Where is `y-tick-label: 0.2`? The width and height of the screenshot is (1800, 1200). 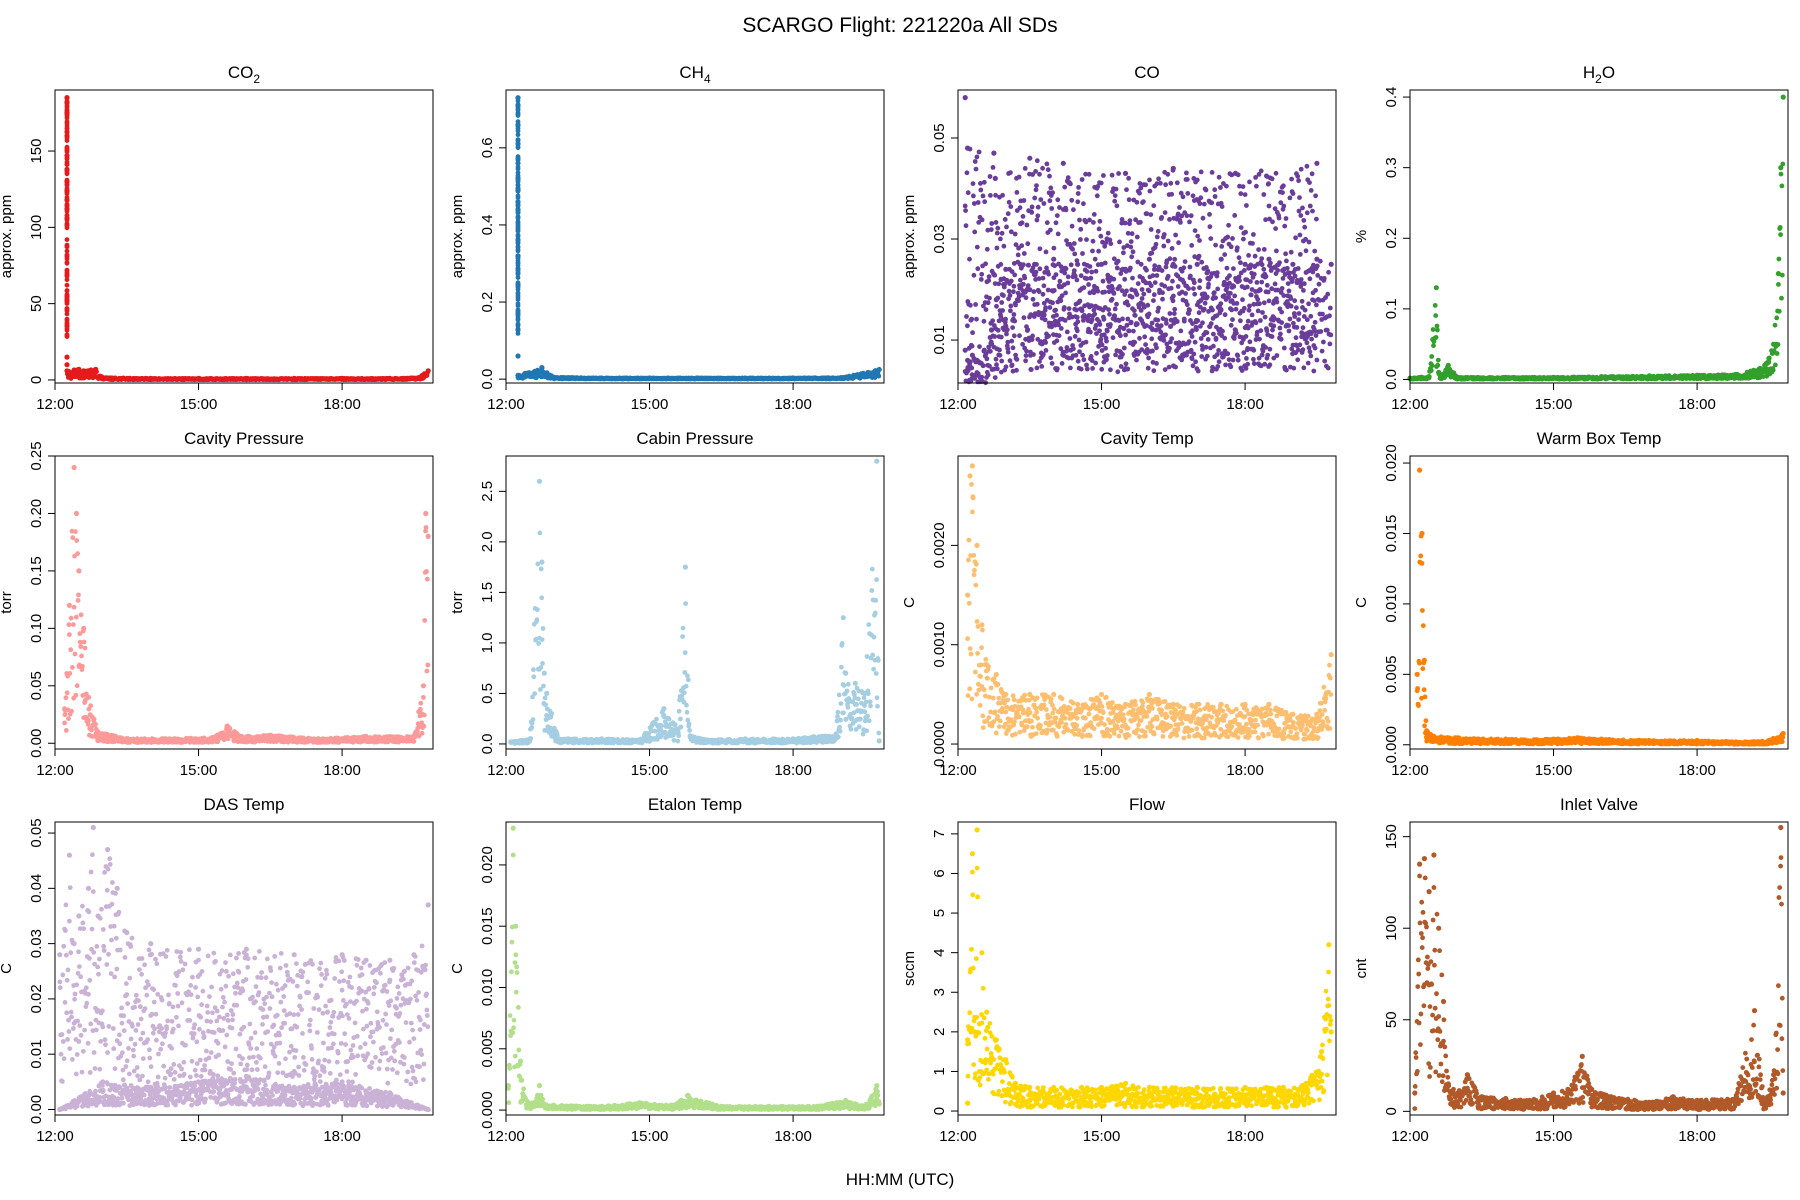 y-tick-label: 0.2 is located at coordinates (487, 302).